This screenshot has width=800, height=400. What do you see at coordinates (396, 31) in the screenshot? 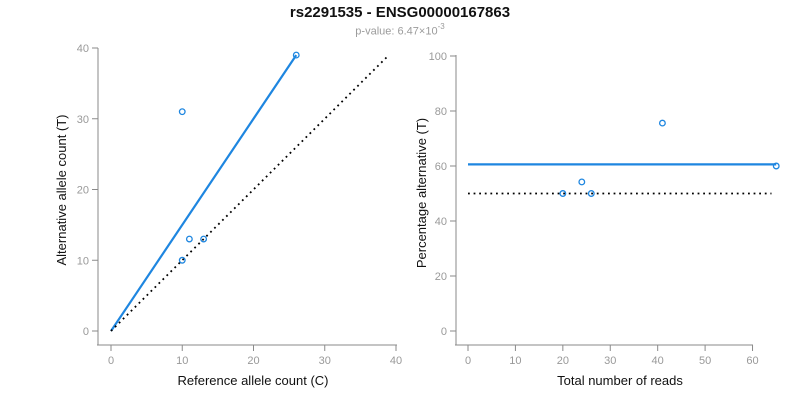
I see `pvalue-text: p-value: 6.47×10` at bounding box center [396, 31].